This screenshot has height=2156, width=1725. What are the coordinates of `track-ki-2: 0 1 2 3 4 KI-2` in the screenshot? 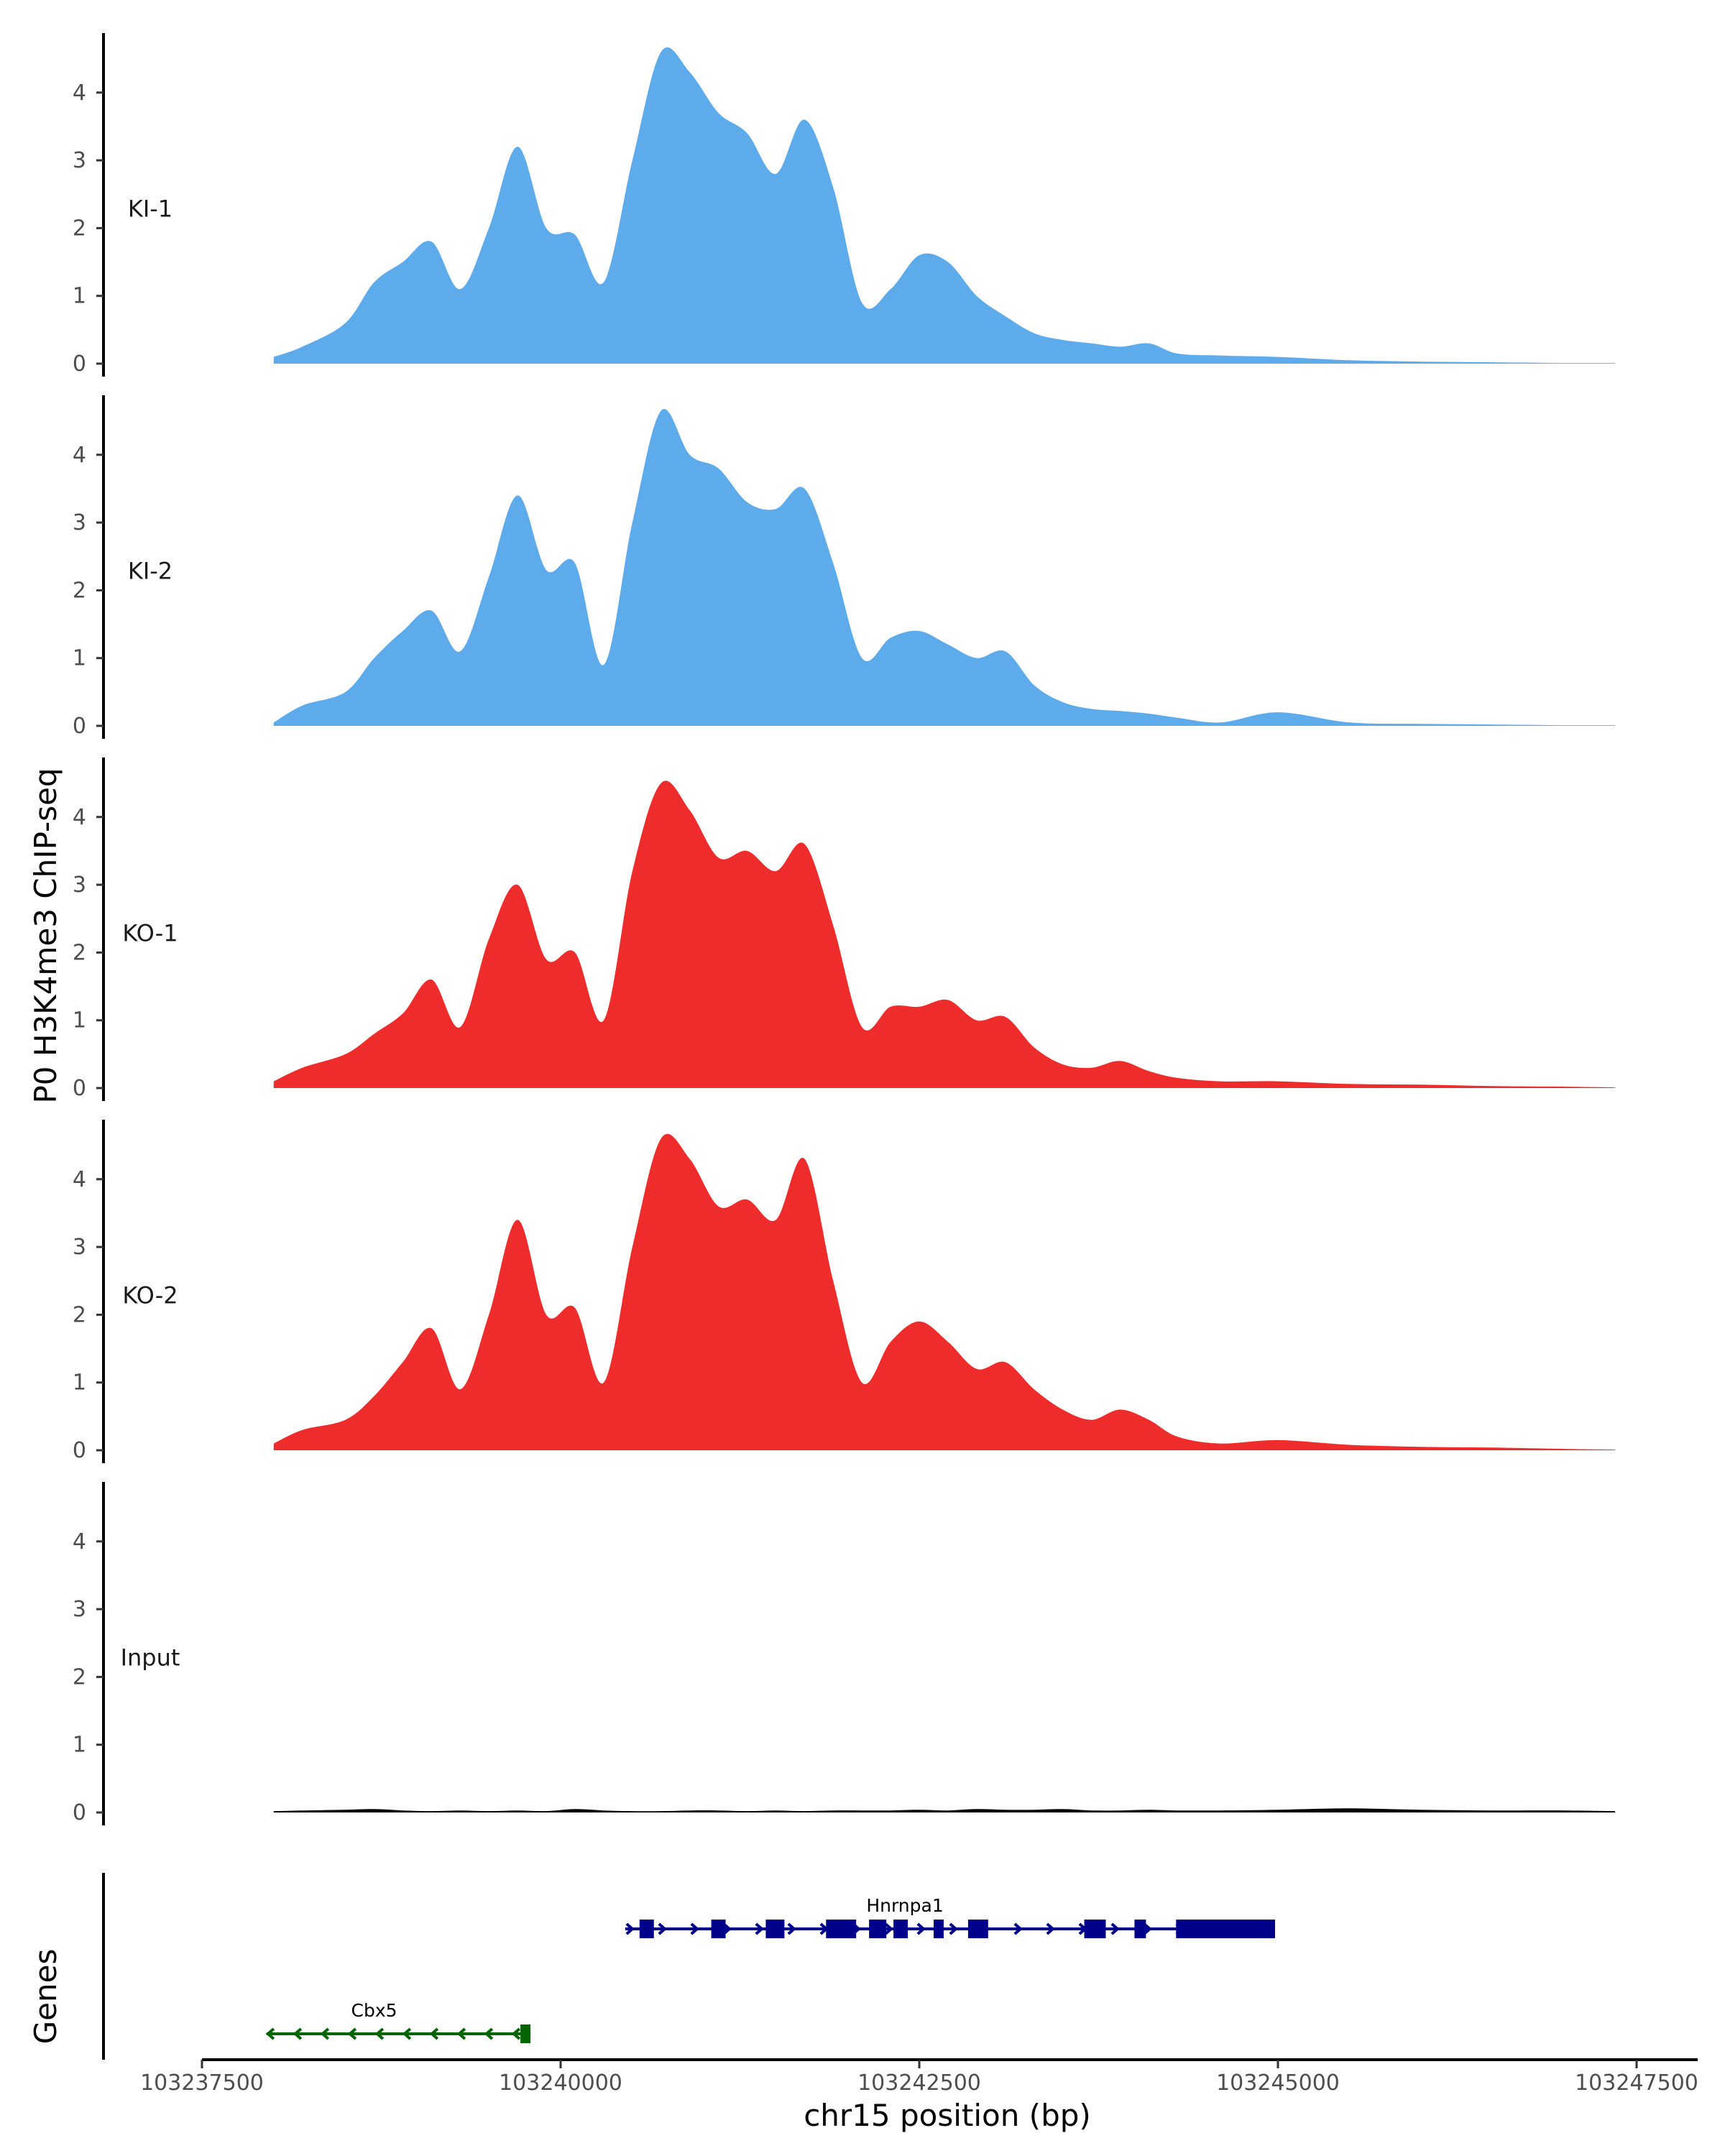 It's located at (844, 567).